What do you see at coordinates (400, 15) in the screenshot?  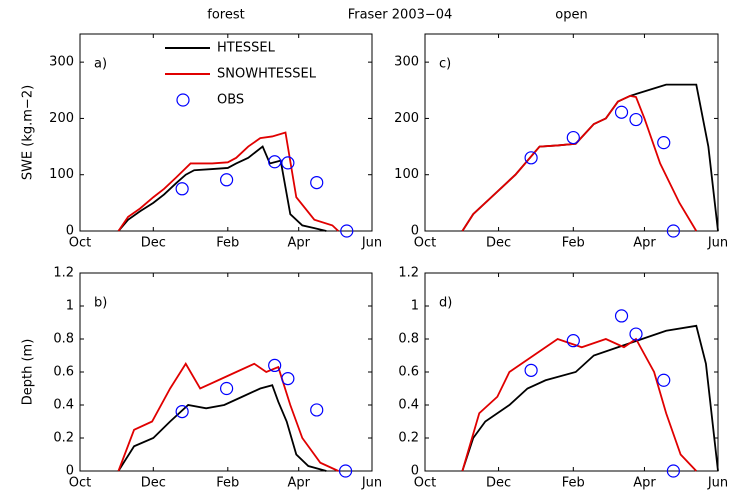 I see `figure-title: Fraser 2003−04` at bounding box center [400, 15].